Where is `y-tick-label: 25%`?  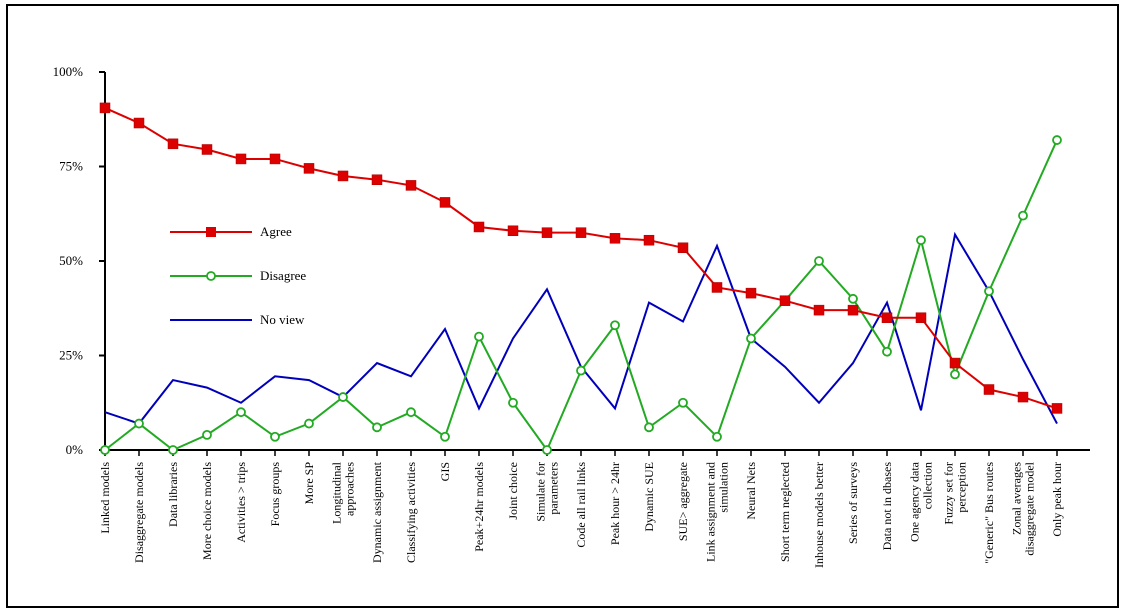
y-tick-label: 25% is located at coordinates (71, 355).